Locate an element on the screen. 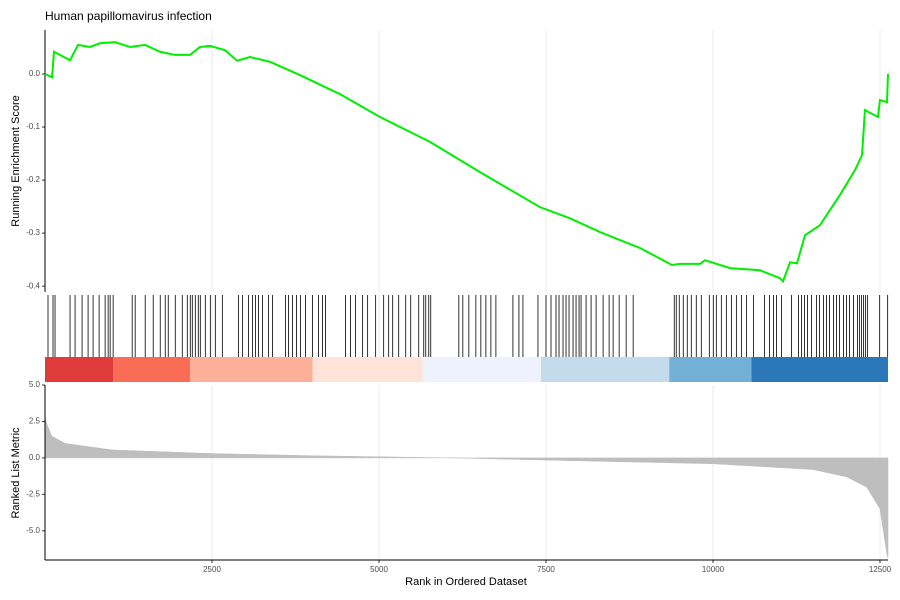  y-axis-label: Running Enrichment Score is located at coordinates (16, 160).